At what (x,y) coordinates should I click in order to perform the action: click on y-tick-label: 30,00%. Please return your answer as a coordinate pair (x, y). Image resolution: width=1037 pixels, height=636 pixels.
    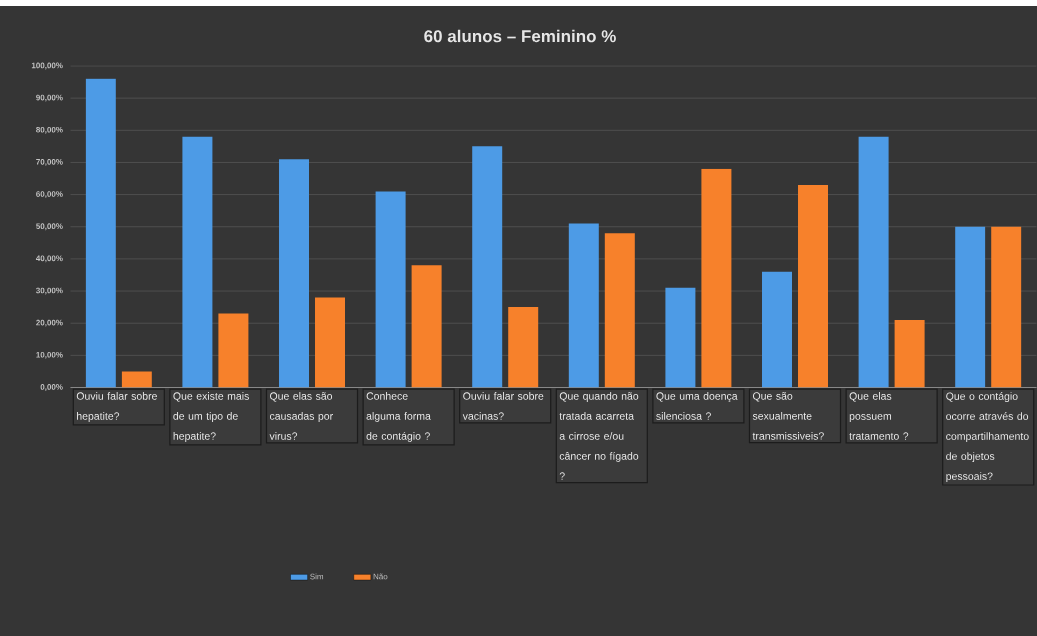
    Looking at the image, I should click on (49, 291).